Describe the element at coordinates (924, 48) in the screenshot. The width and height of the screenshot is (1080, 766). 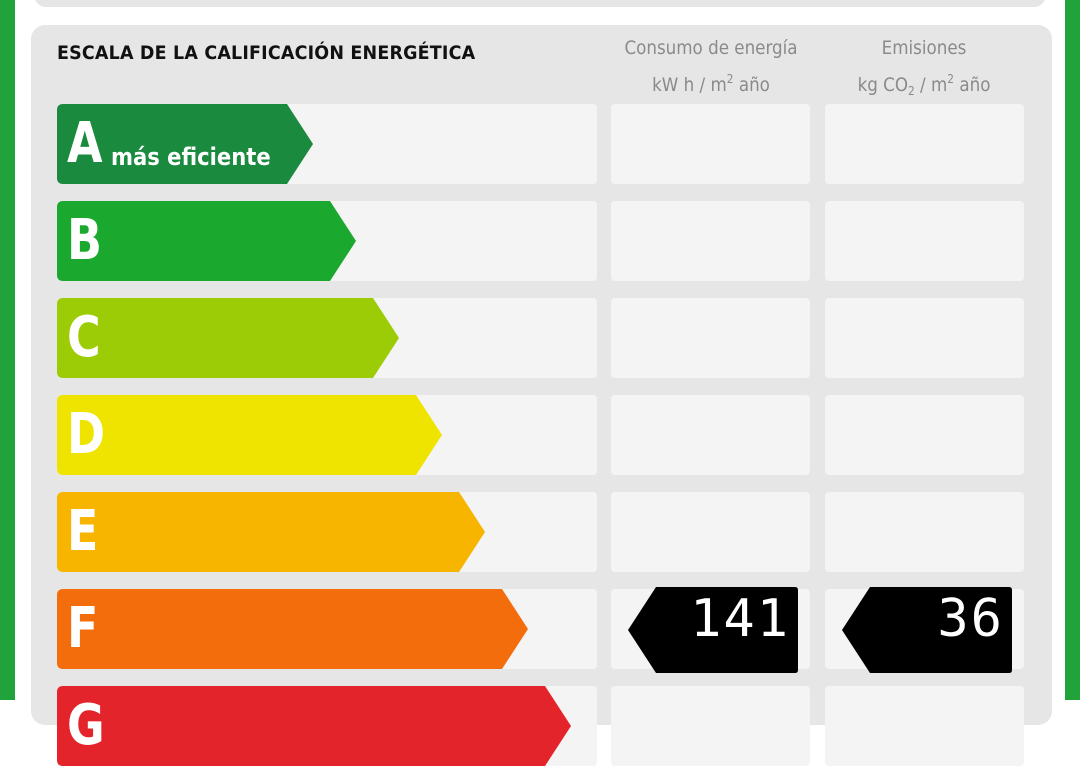
I see `emissions-header-label: Emisiones` at that location.